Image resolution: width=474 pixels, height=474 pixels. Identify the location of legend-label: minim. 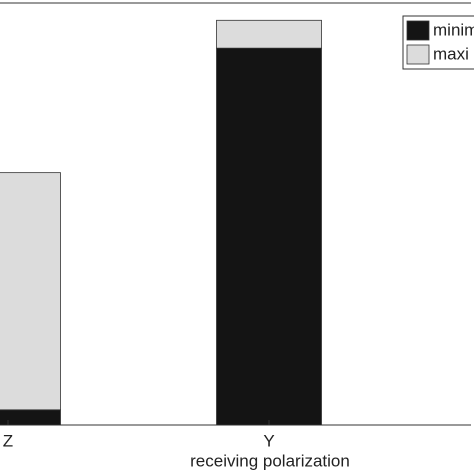
(453, 29).